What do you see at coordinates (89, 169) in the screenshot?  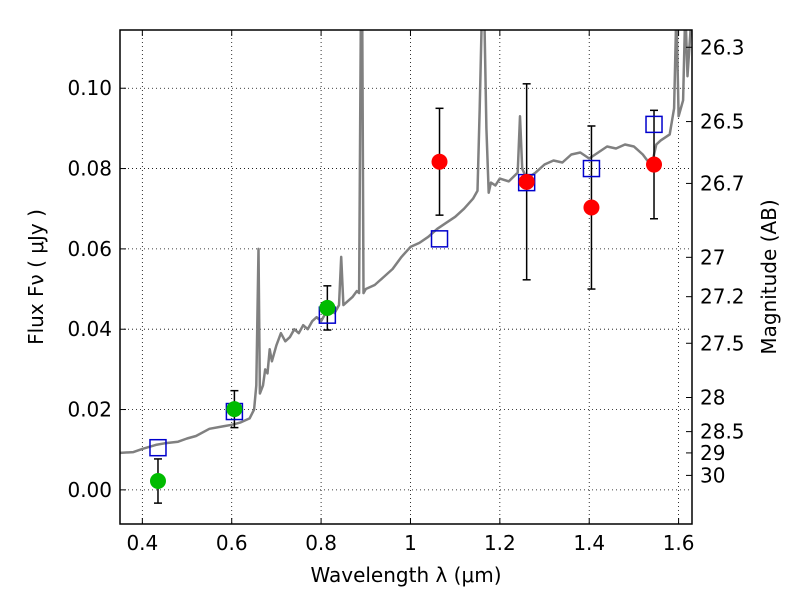 I see `y-tick-label: 0.08` at bounding box center [89, 169].